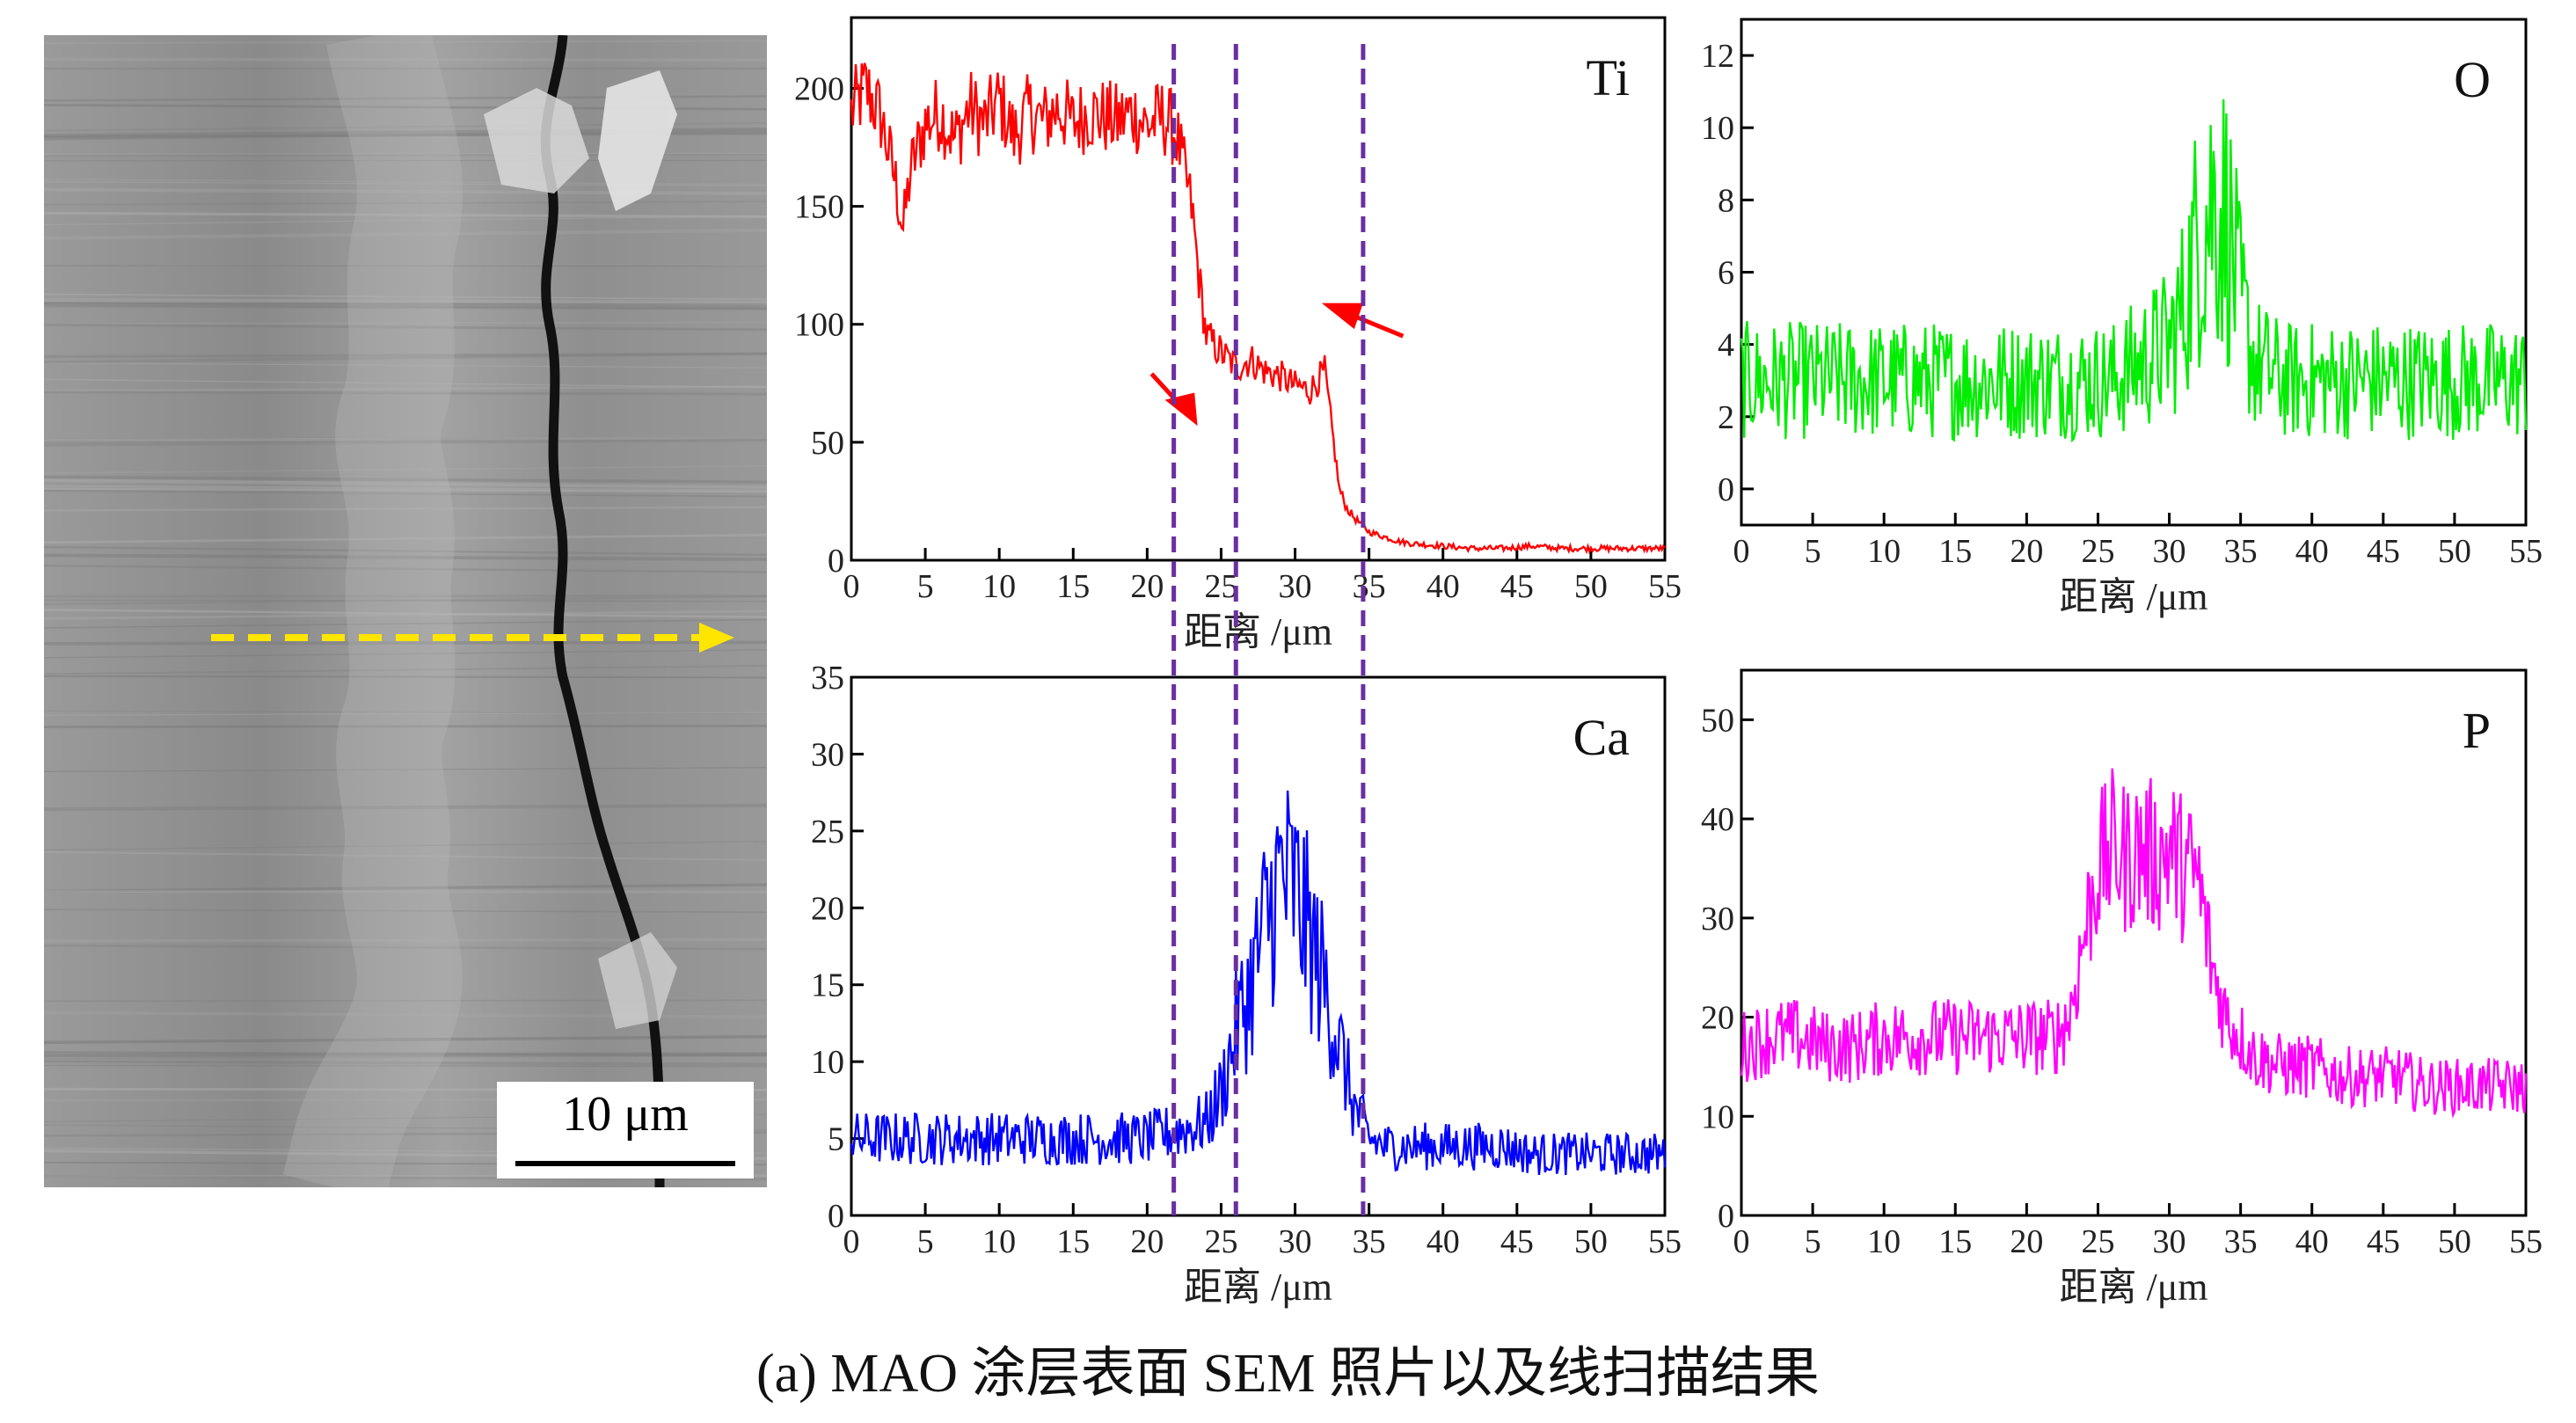  What do you see at coordinates (2526, 1241) in the screenshot?
I see `p-x-tick-label: 55` at bounding box center [2526, 1241].